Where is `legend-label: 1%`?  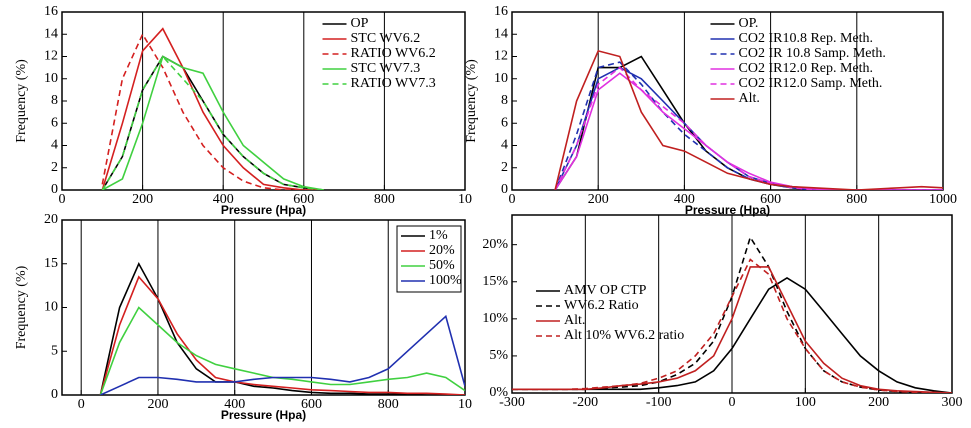
legend-label: 1% is located at coordinates (438, 235).